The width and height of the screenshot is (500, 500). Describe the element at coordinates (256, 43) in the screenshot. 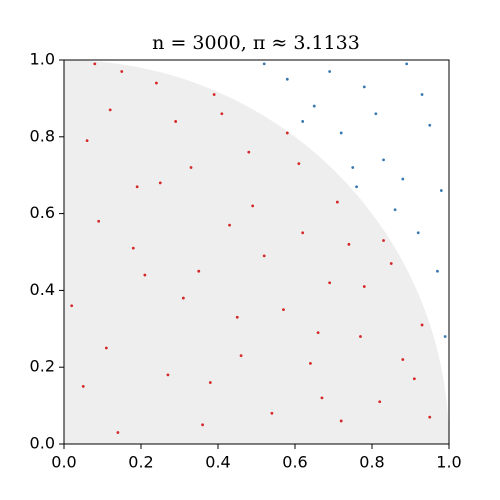

I see `chart-title: n = 3000, π ≈ 3.1133` at that location.